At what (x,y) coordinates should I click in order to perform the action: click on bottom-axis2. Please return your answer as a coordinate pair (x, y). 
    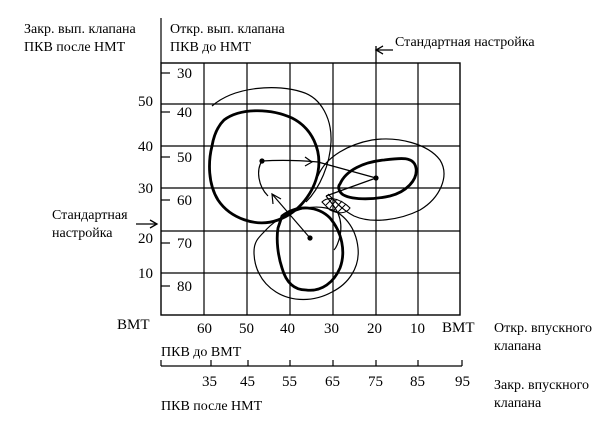
    Looking at the image, I should click on (311, 363).